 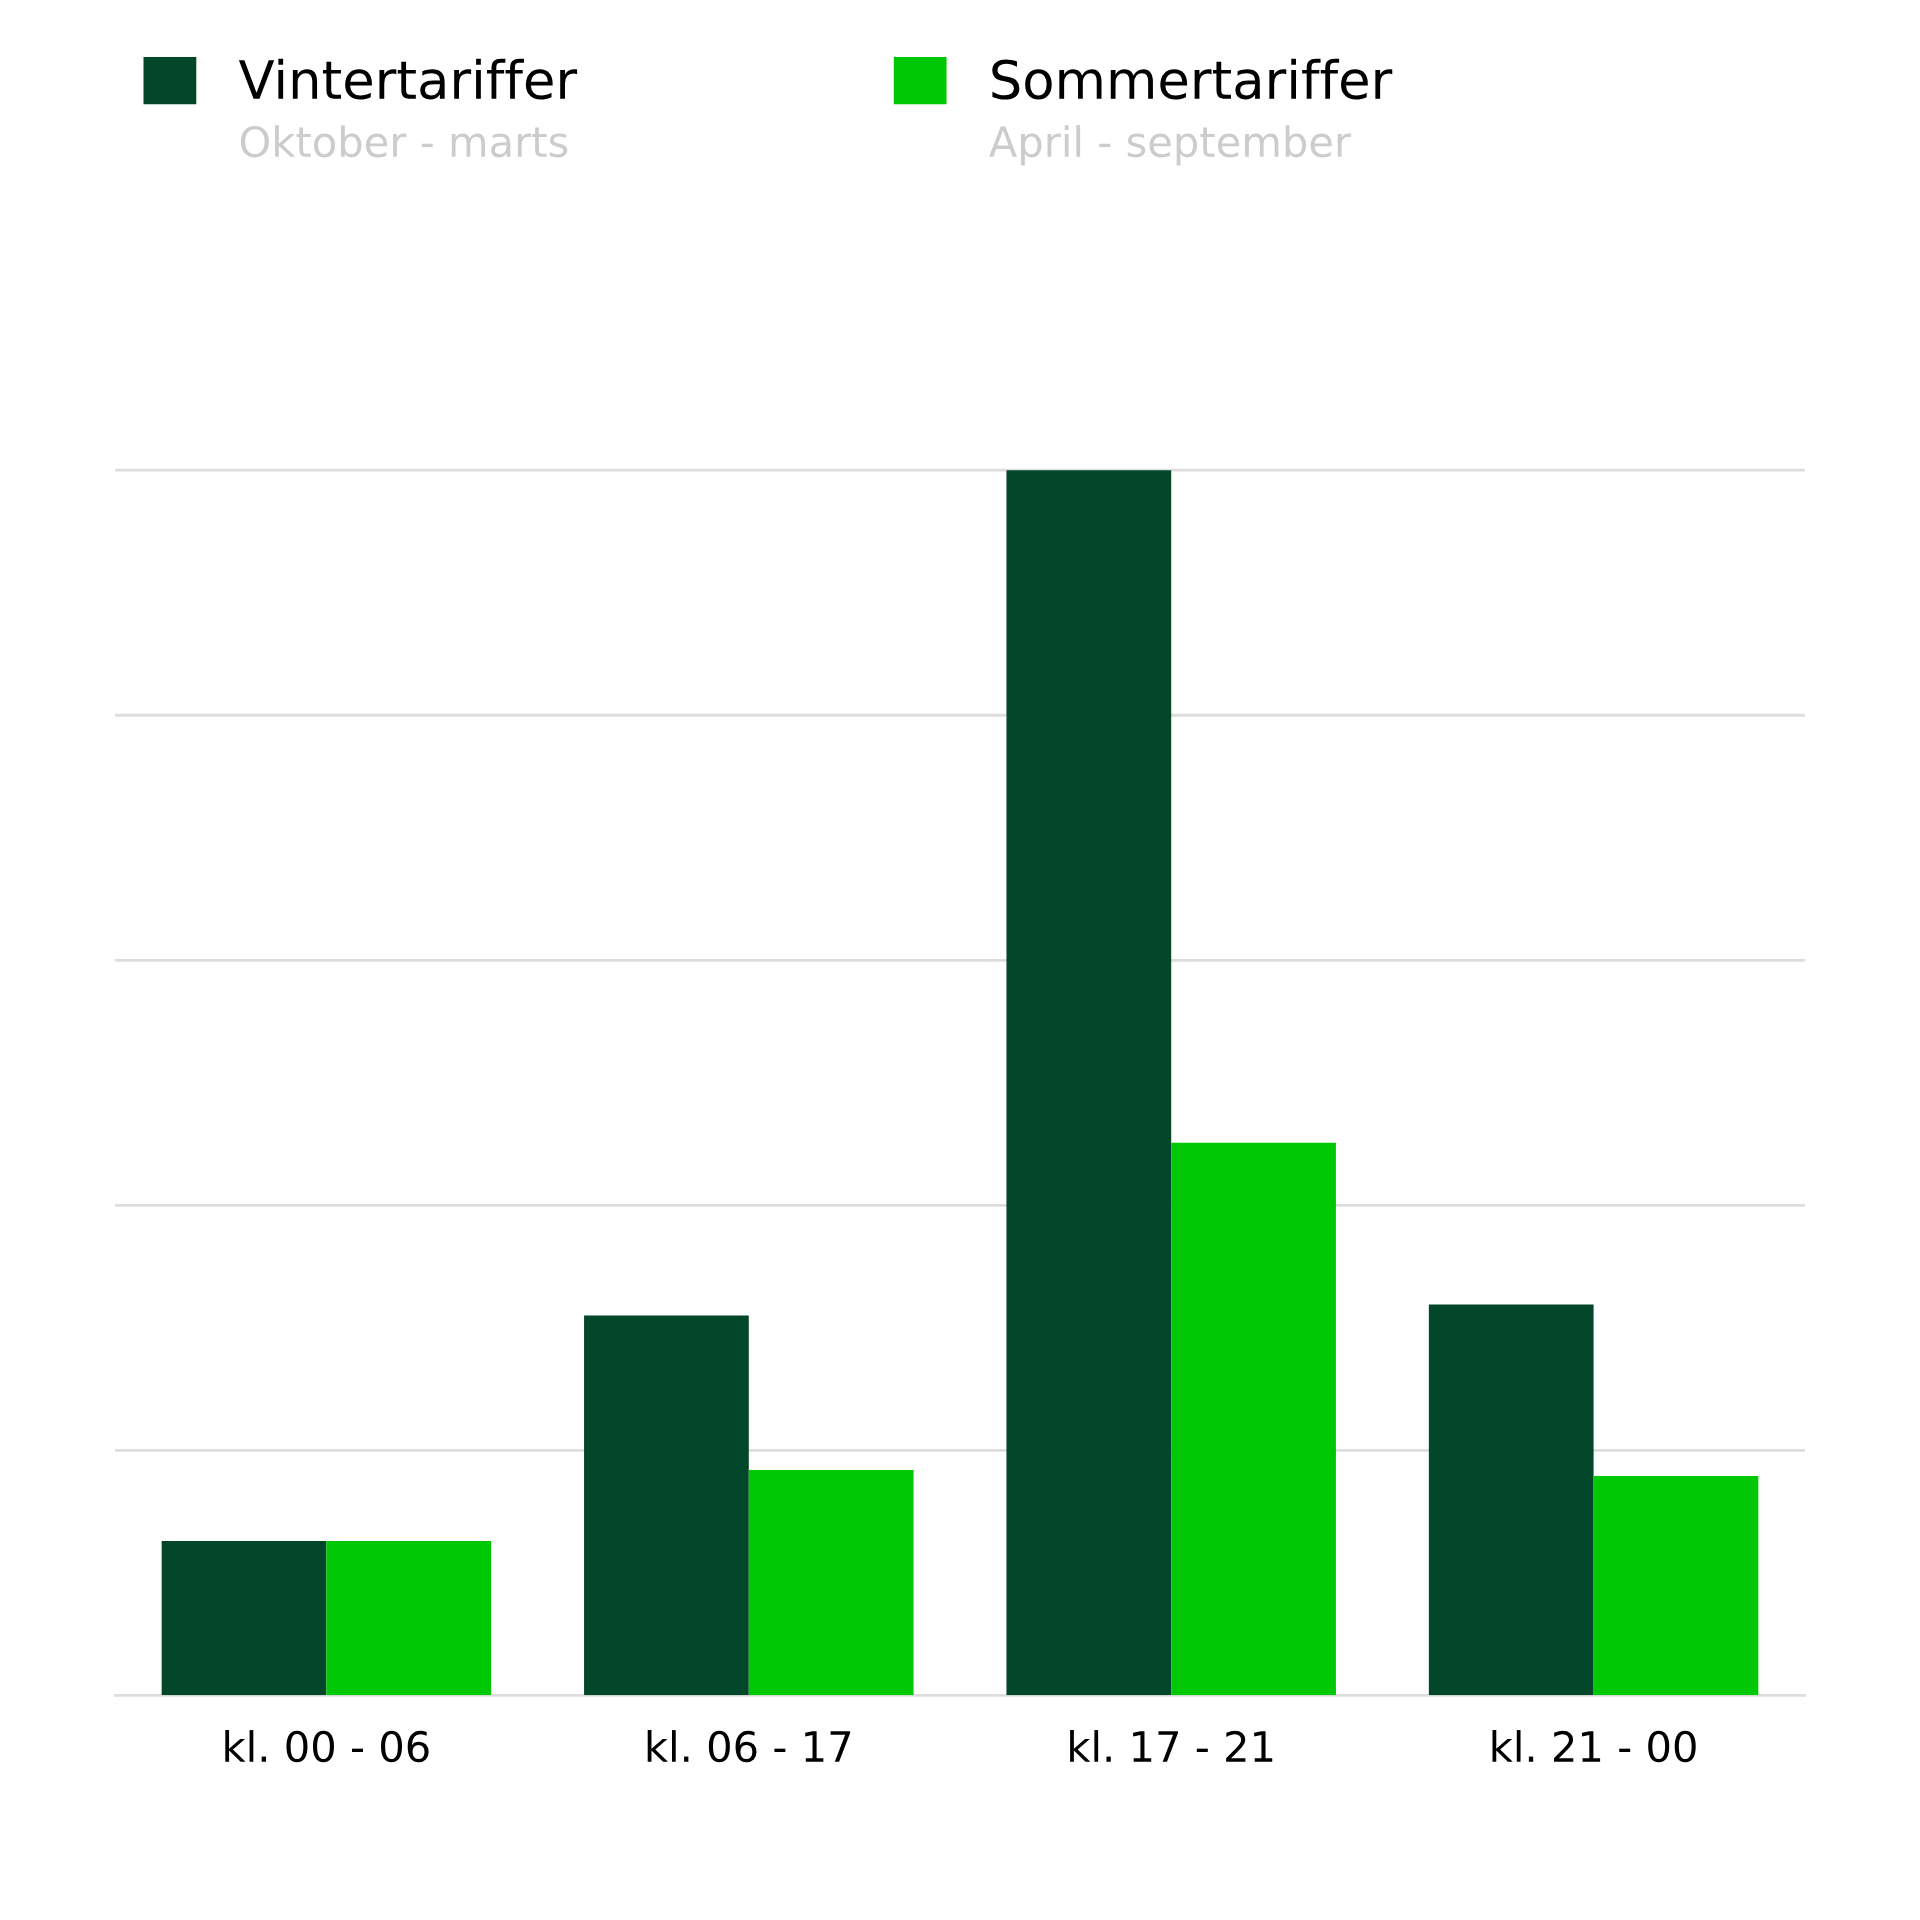 What do you see at coordinates (1171, 1746) in the screenshot?
I see `x-tick-label: kl. 17 - 21` at bounding box center [1171, 1746].